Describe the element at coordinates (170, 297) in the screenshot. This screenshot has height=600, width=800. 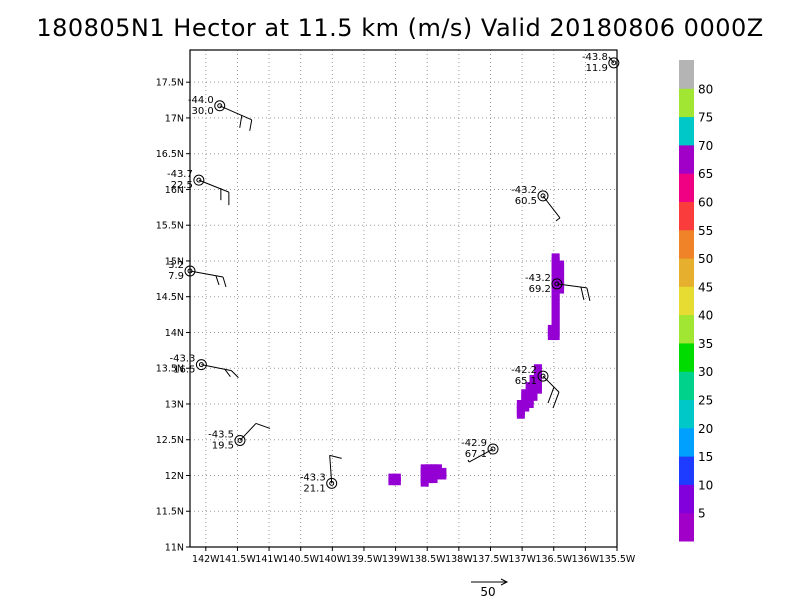
I see `y-tick-label: 14.5N` at that location.